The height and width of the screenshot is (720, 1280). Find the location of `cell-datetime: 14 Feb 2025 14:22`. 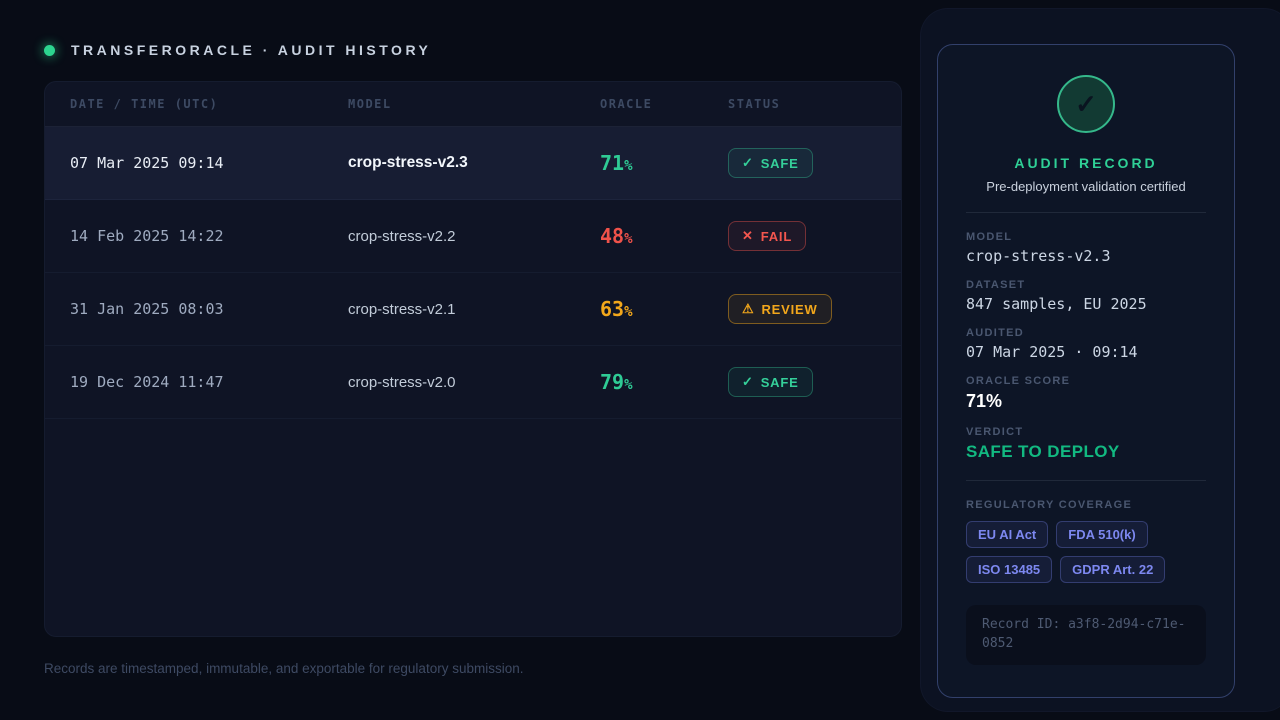

cell-datetime: 14 Feb 2025 14:22 is located at coordinates (147, 236).